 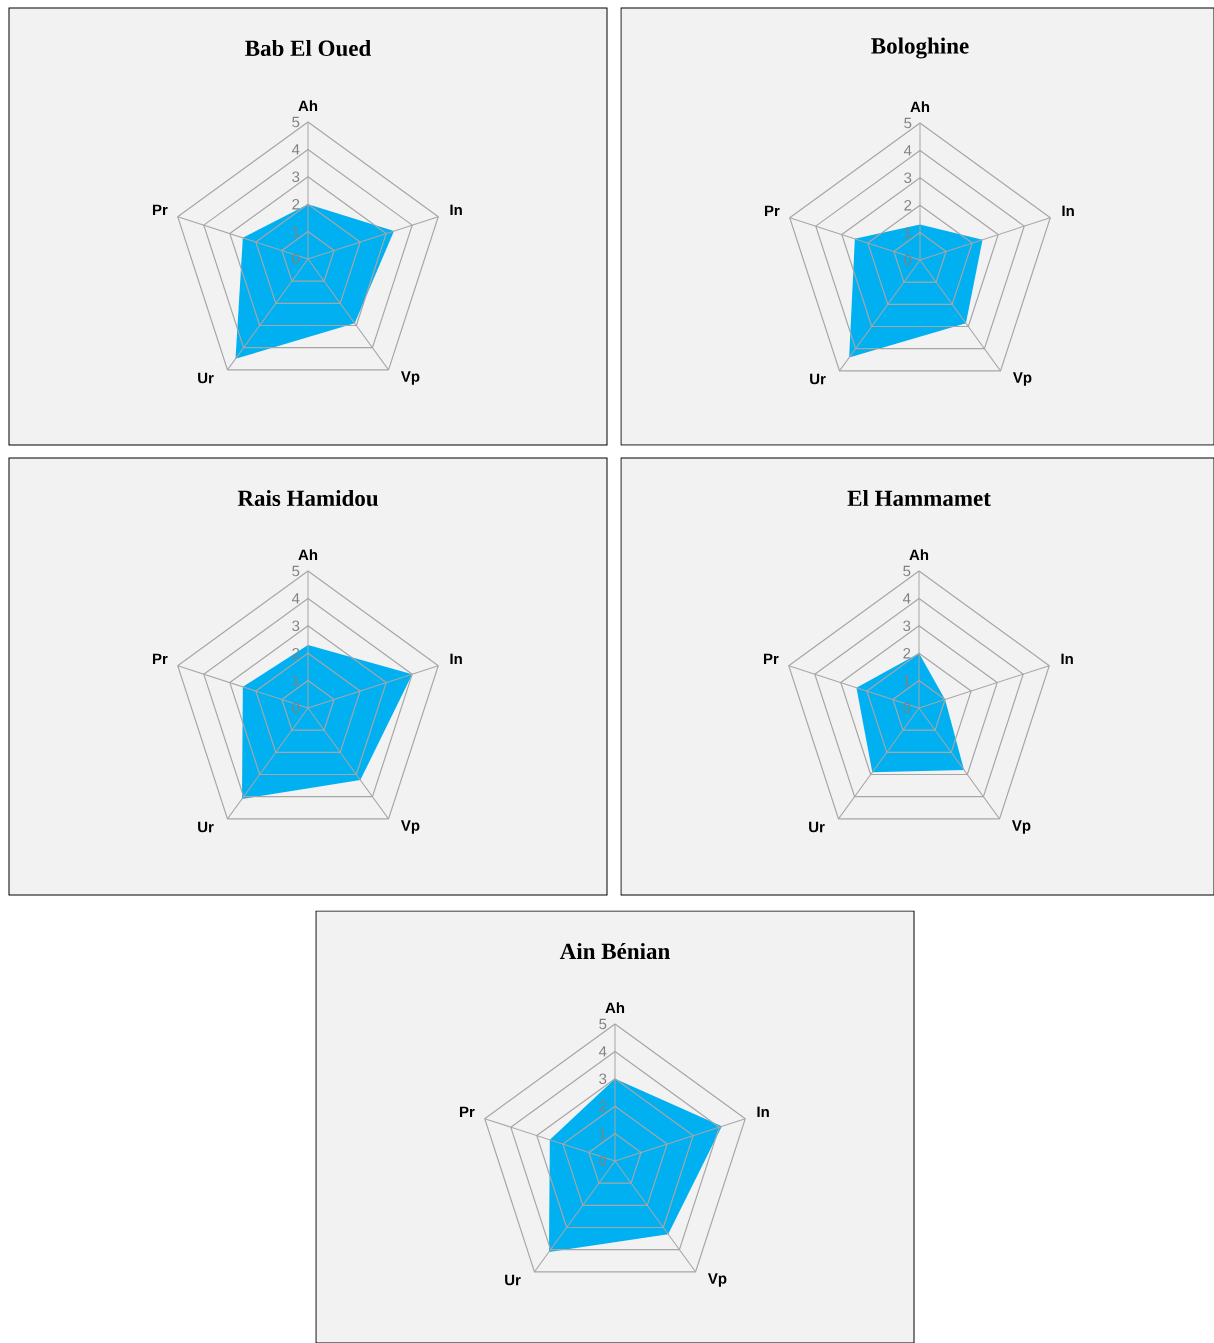 I want to click on chart-title: Bab El Oued, so click(x=308, y=48).